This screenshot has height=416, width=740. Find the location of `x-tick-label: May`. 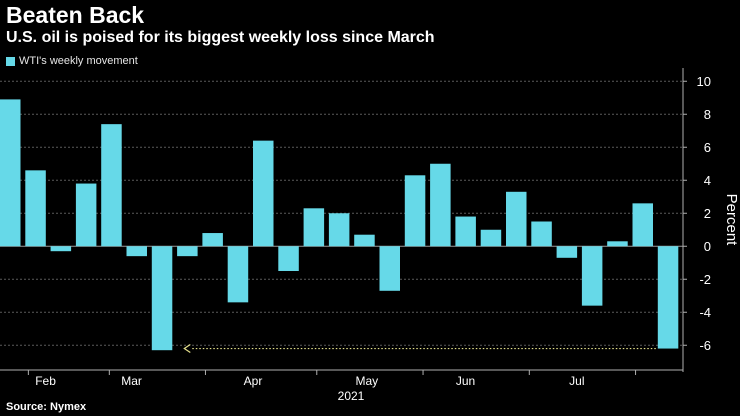

x-tick-label: May is located at coordinates (367, 381).